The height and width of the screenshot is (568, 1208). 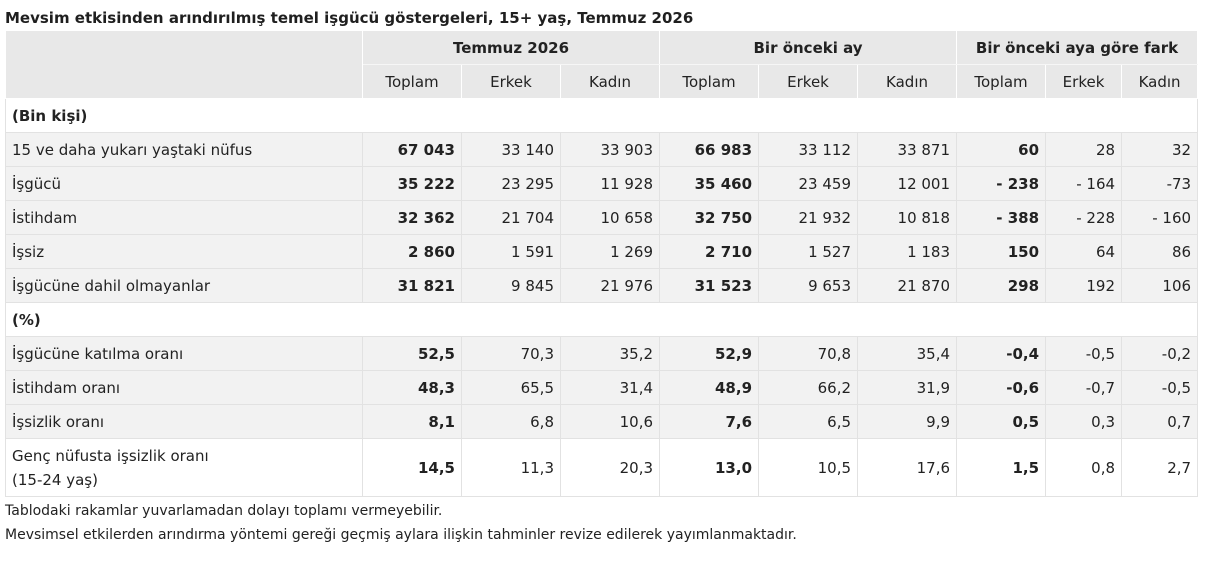 What do you see at coordinates (709, 421) in the screenshot?
I see `table-cell: 7,6` at bounding box center [709, 421].